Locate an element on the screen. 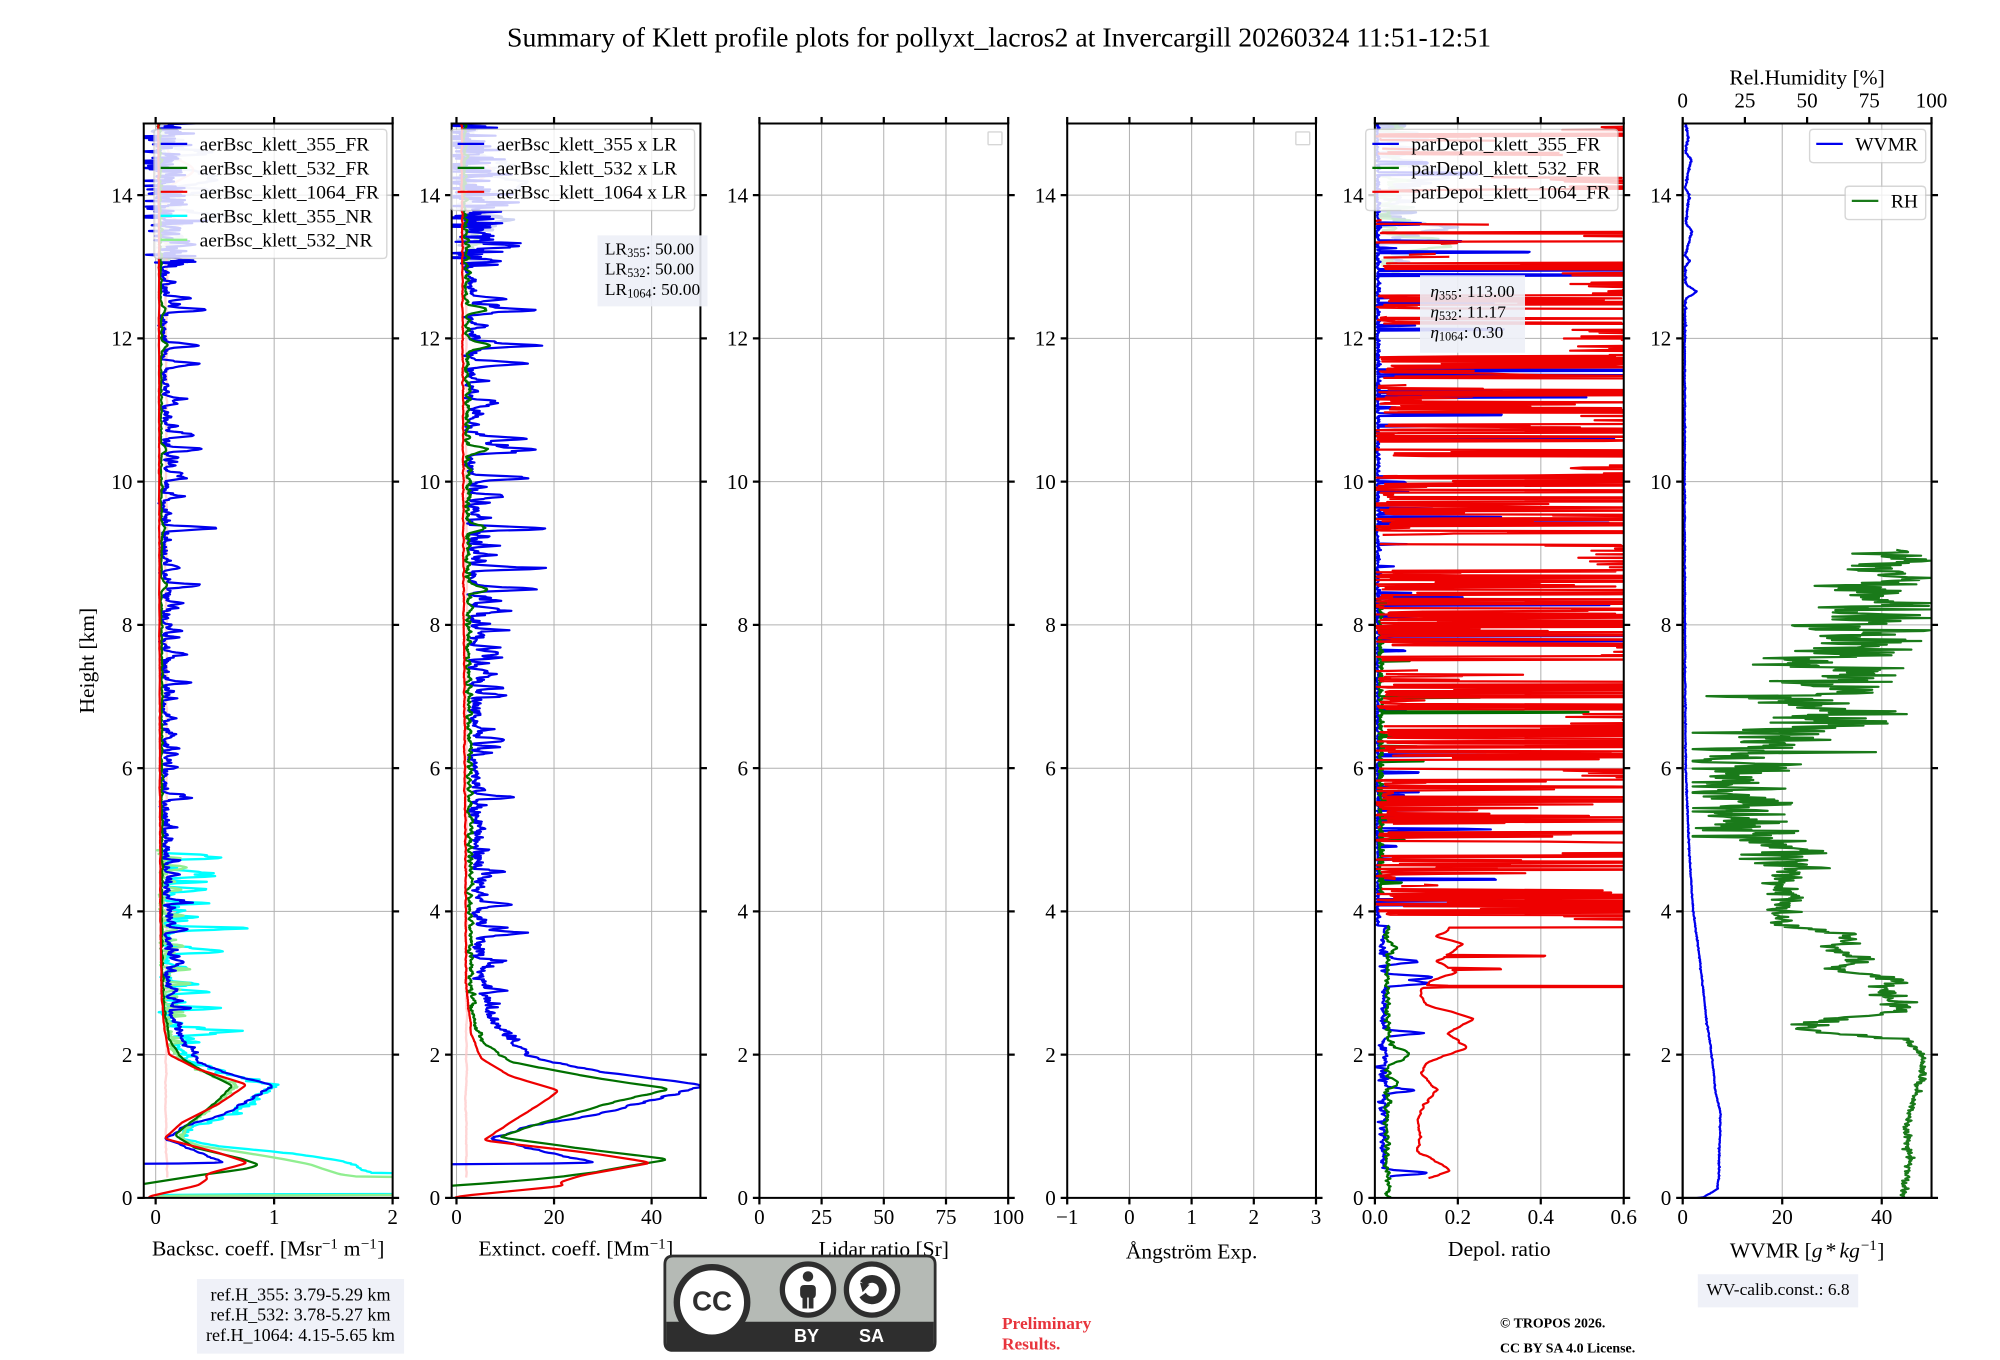 The width and height of the screenshot is (2000, 1360). svg-text:η 5 3 2: η 5 3 2 : 1 1 . 1 7 is located at coordinates (1468, 310).